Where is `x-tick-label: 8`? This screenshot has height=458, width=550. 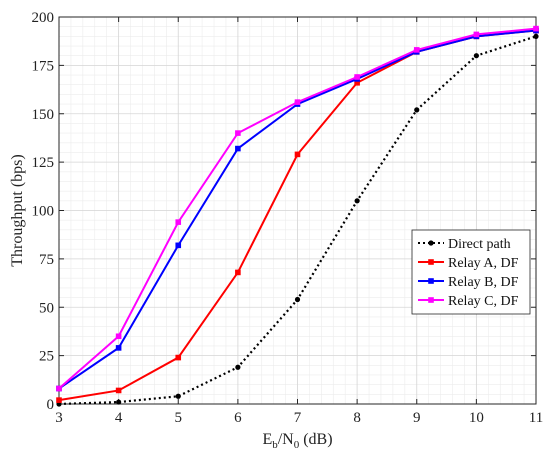
x-tick-label: 8 is located at coordinates (357, 418).